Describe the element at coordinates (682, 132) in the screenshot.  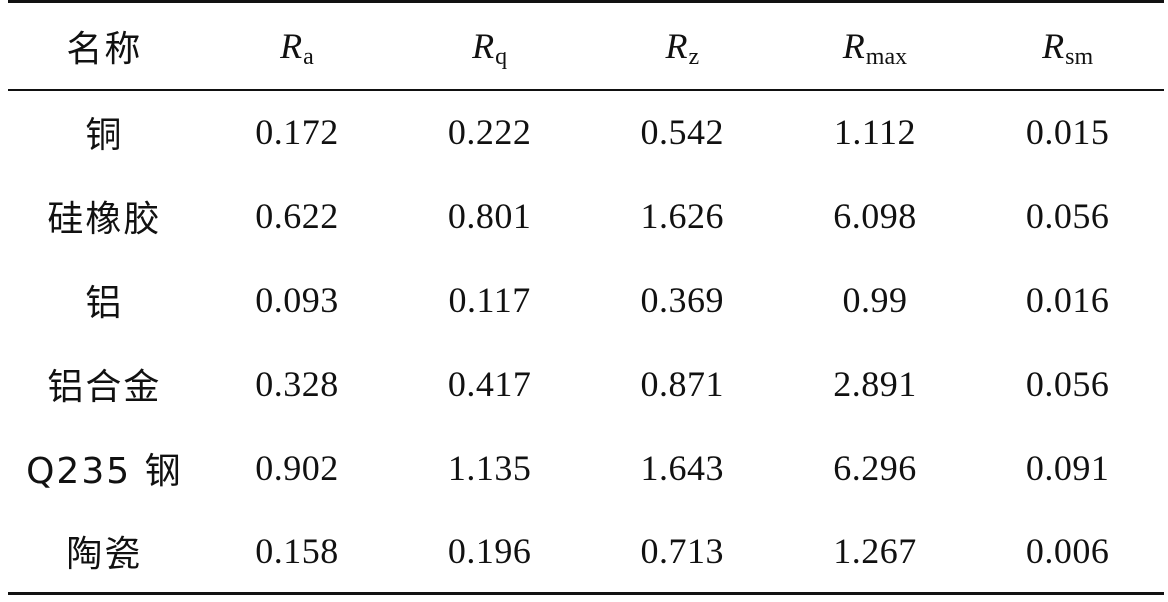
I see `value-rz: 0.542` at that location.